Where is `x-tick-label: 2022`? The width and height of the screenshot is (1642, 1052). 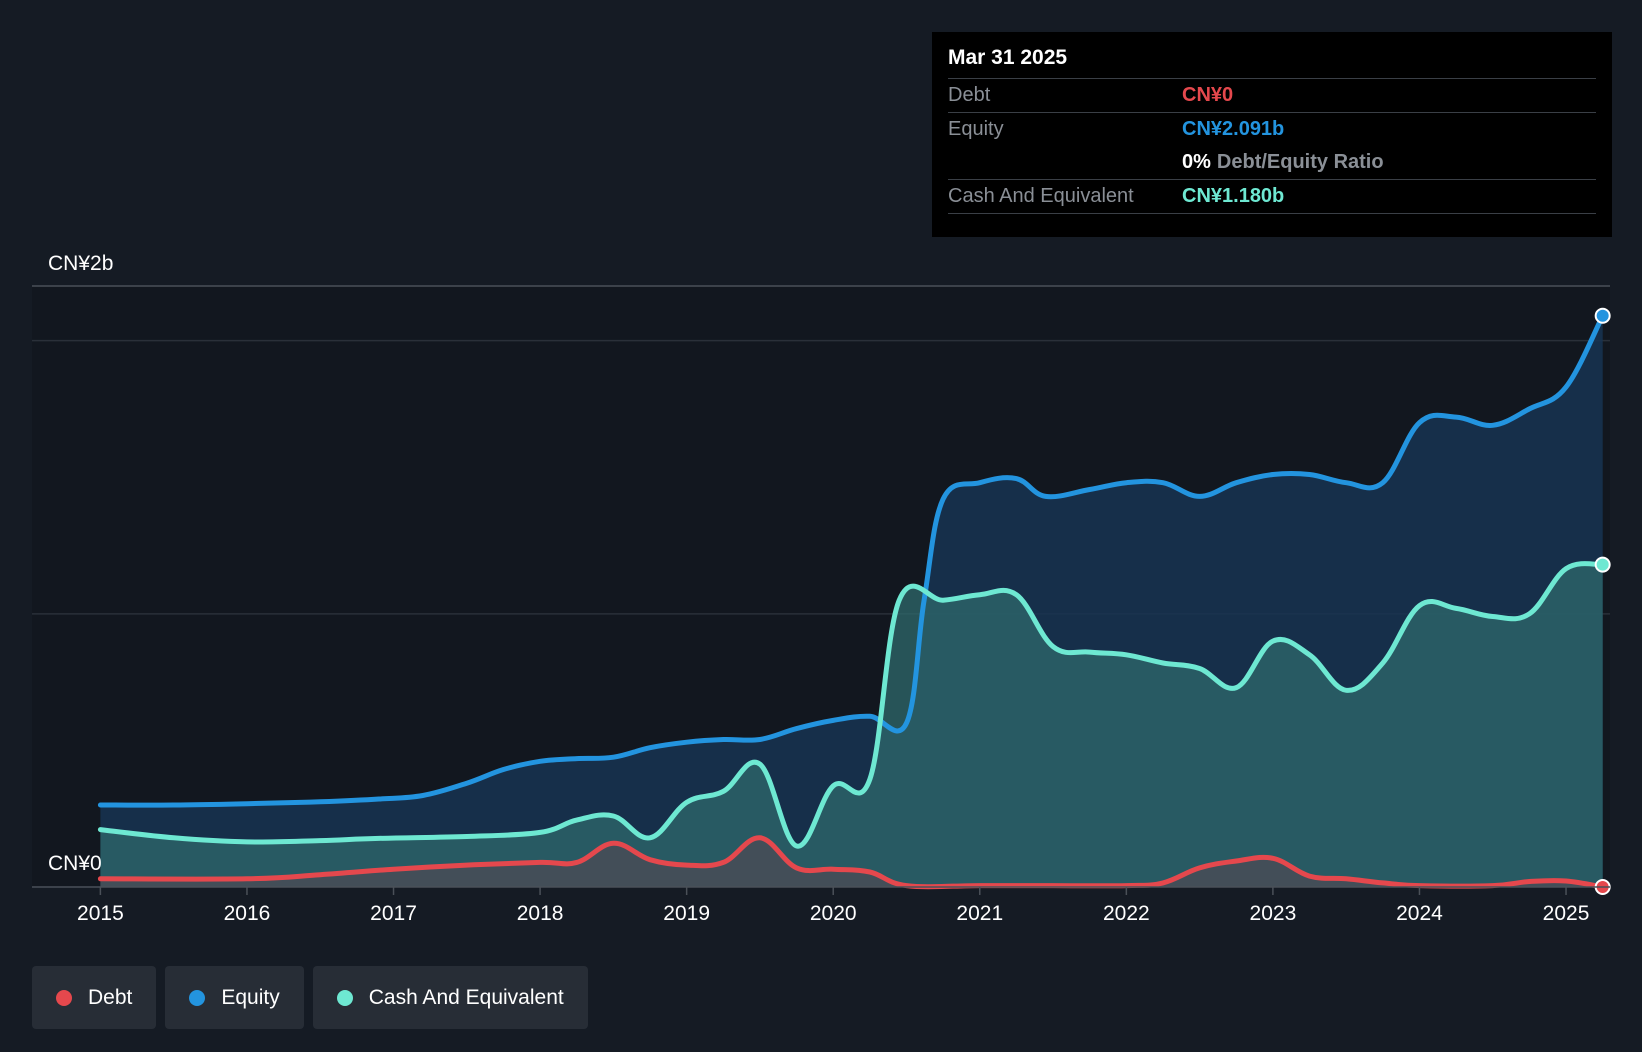 x-tick-label: 2022 is located at coordinates (1126, 913).